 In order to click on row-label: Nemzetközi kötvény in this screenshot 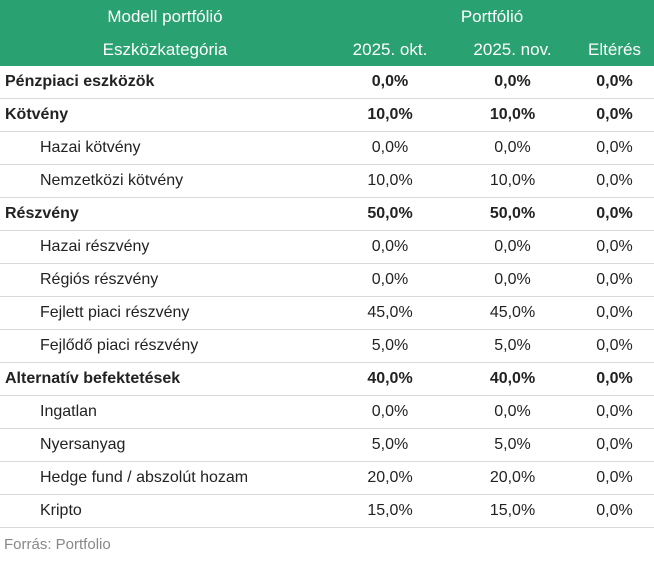, I will do `click(165, 181)`.